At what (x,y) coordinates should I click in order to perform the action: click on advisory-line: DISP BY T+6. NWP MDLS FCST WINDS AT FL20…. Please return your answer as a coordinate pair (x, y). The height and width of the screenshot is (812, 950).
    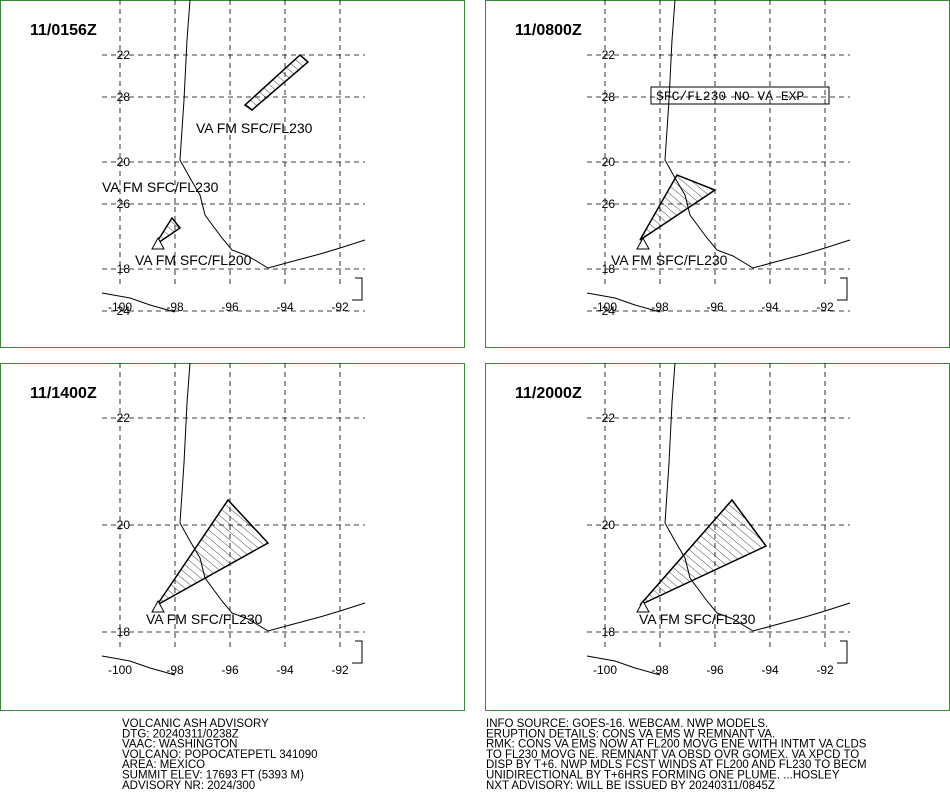
    Looking at the image, I should click on (676, 765).